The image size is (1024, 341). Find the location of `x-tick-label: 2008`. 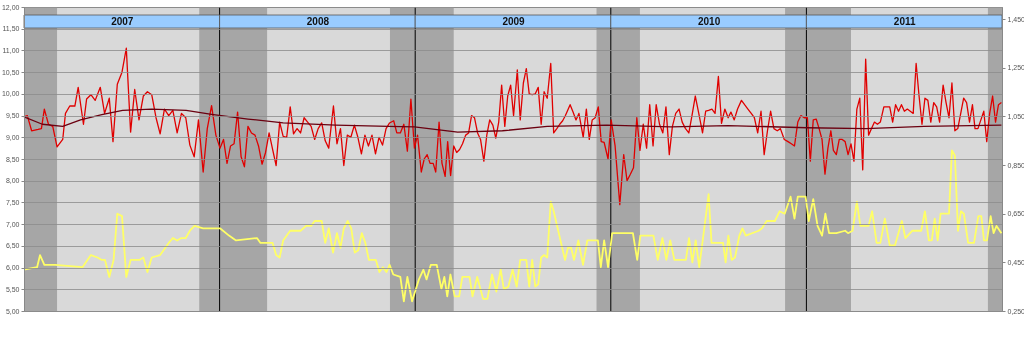

x-tick-label: 2008 is located at coordinates (318, 21).